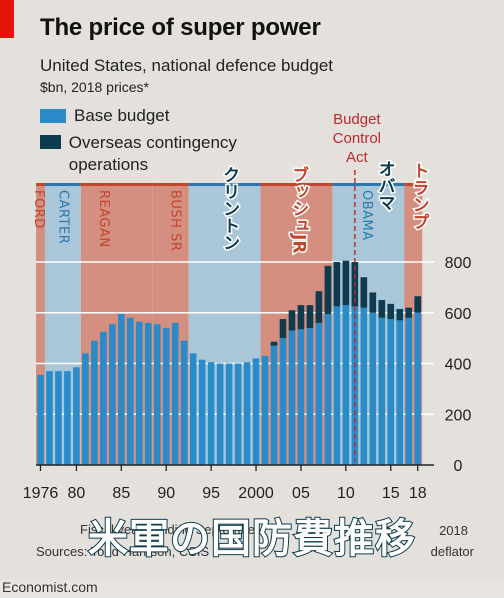  What do you see at coordinates (123, 551) in the screenshot?
I see `chart-source: Sources: Todd Harrison, CSIS` at bounding box center [123, 551].